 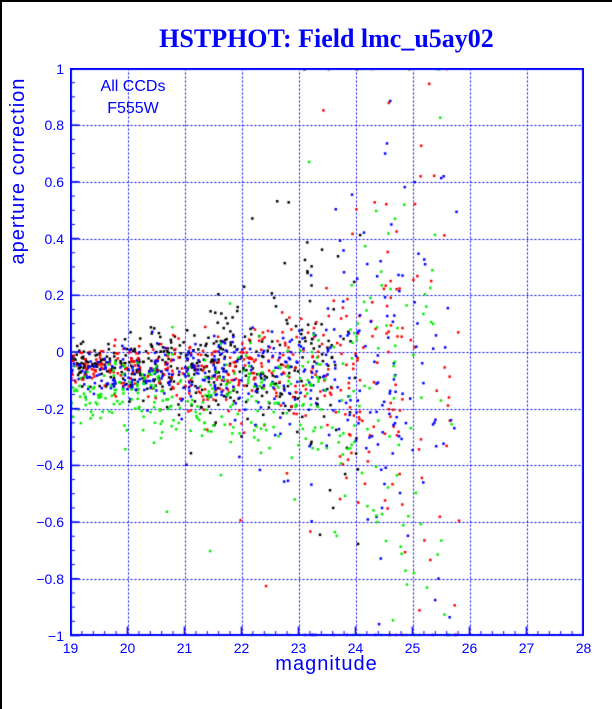 I want to click on y-tick-label: 0.2, so click(x=54, y=295).